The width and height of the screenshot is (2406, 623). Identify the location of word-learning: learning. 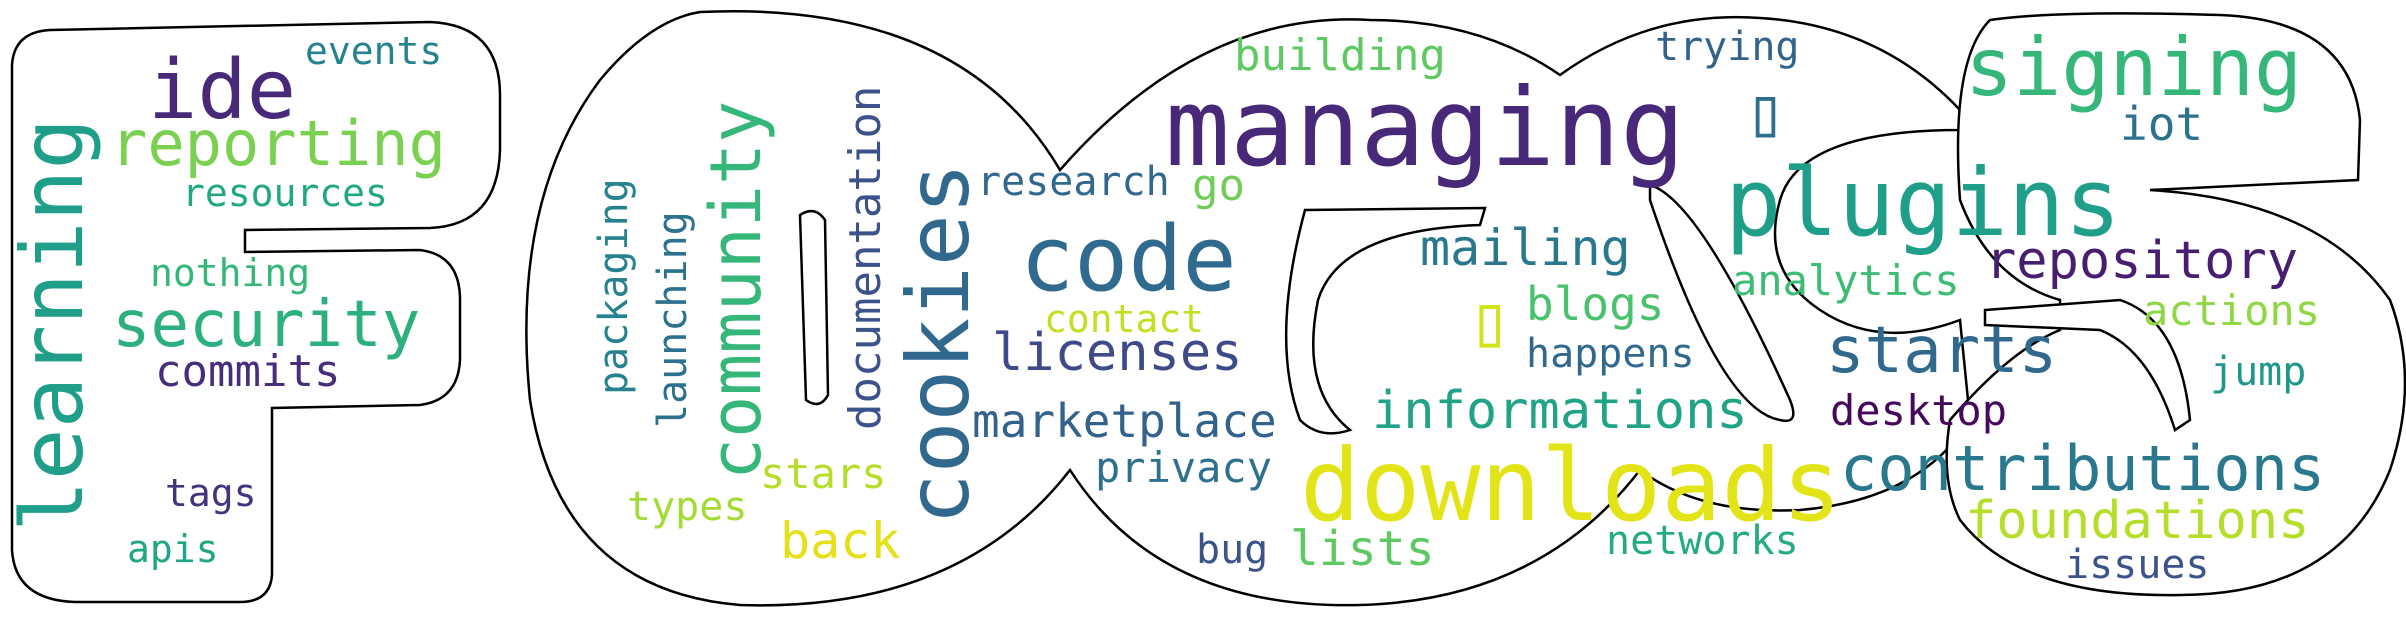
(53, 325).